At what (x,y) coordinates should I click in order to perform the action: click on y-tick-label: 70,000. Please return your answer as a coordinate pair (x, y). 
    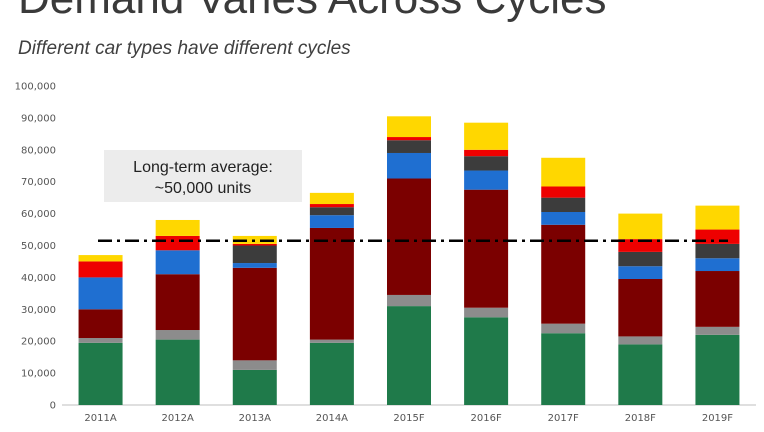
    Looking at the image, I should click on (38, 182).